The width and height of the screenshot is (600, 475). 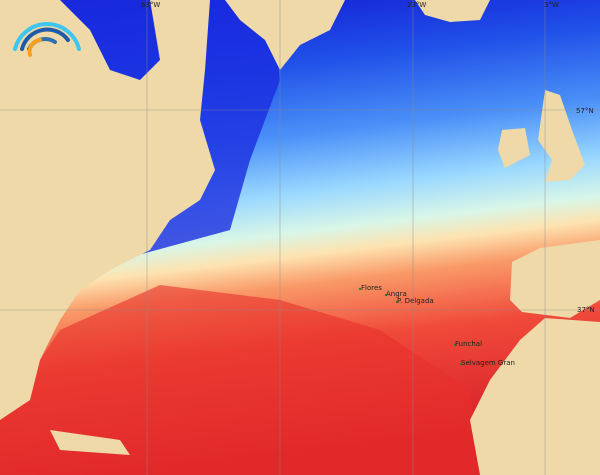 I want to click on svg-text: Flores, so click(x=371, y=288).